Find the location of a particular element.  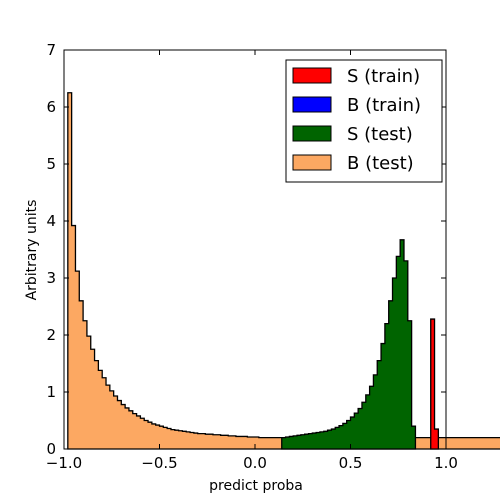

y-tick-label: 6 is located at coordinates (51, 107).